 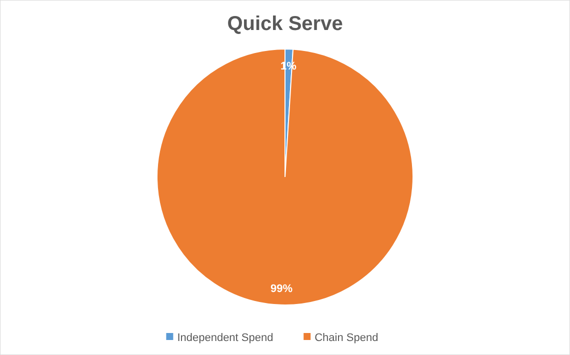 I want to click on chart-title: Quick Serve, so click(x=285, y=24).